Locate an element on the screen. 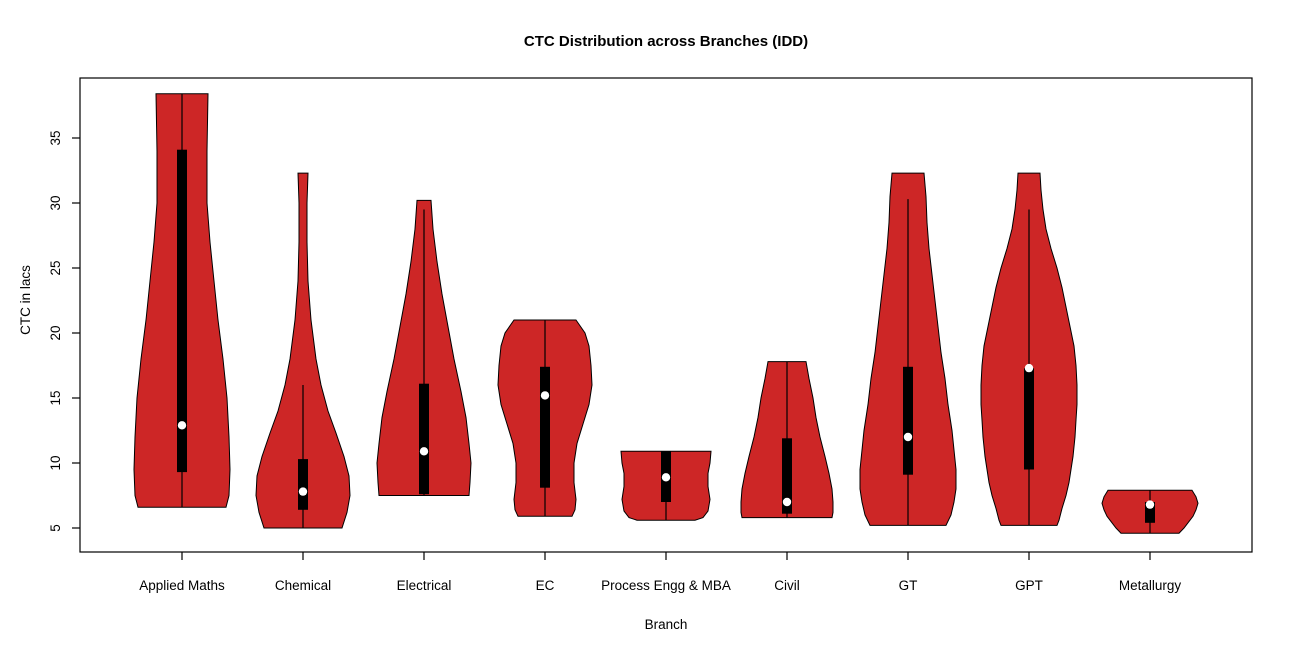  violin-ec is located at coordinates (545, 418).